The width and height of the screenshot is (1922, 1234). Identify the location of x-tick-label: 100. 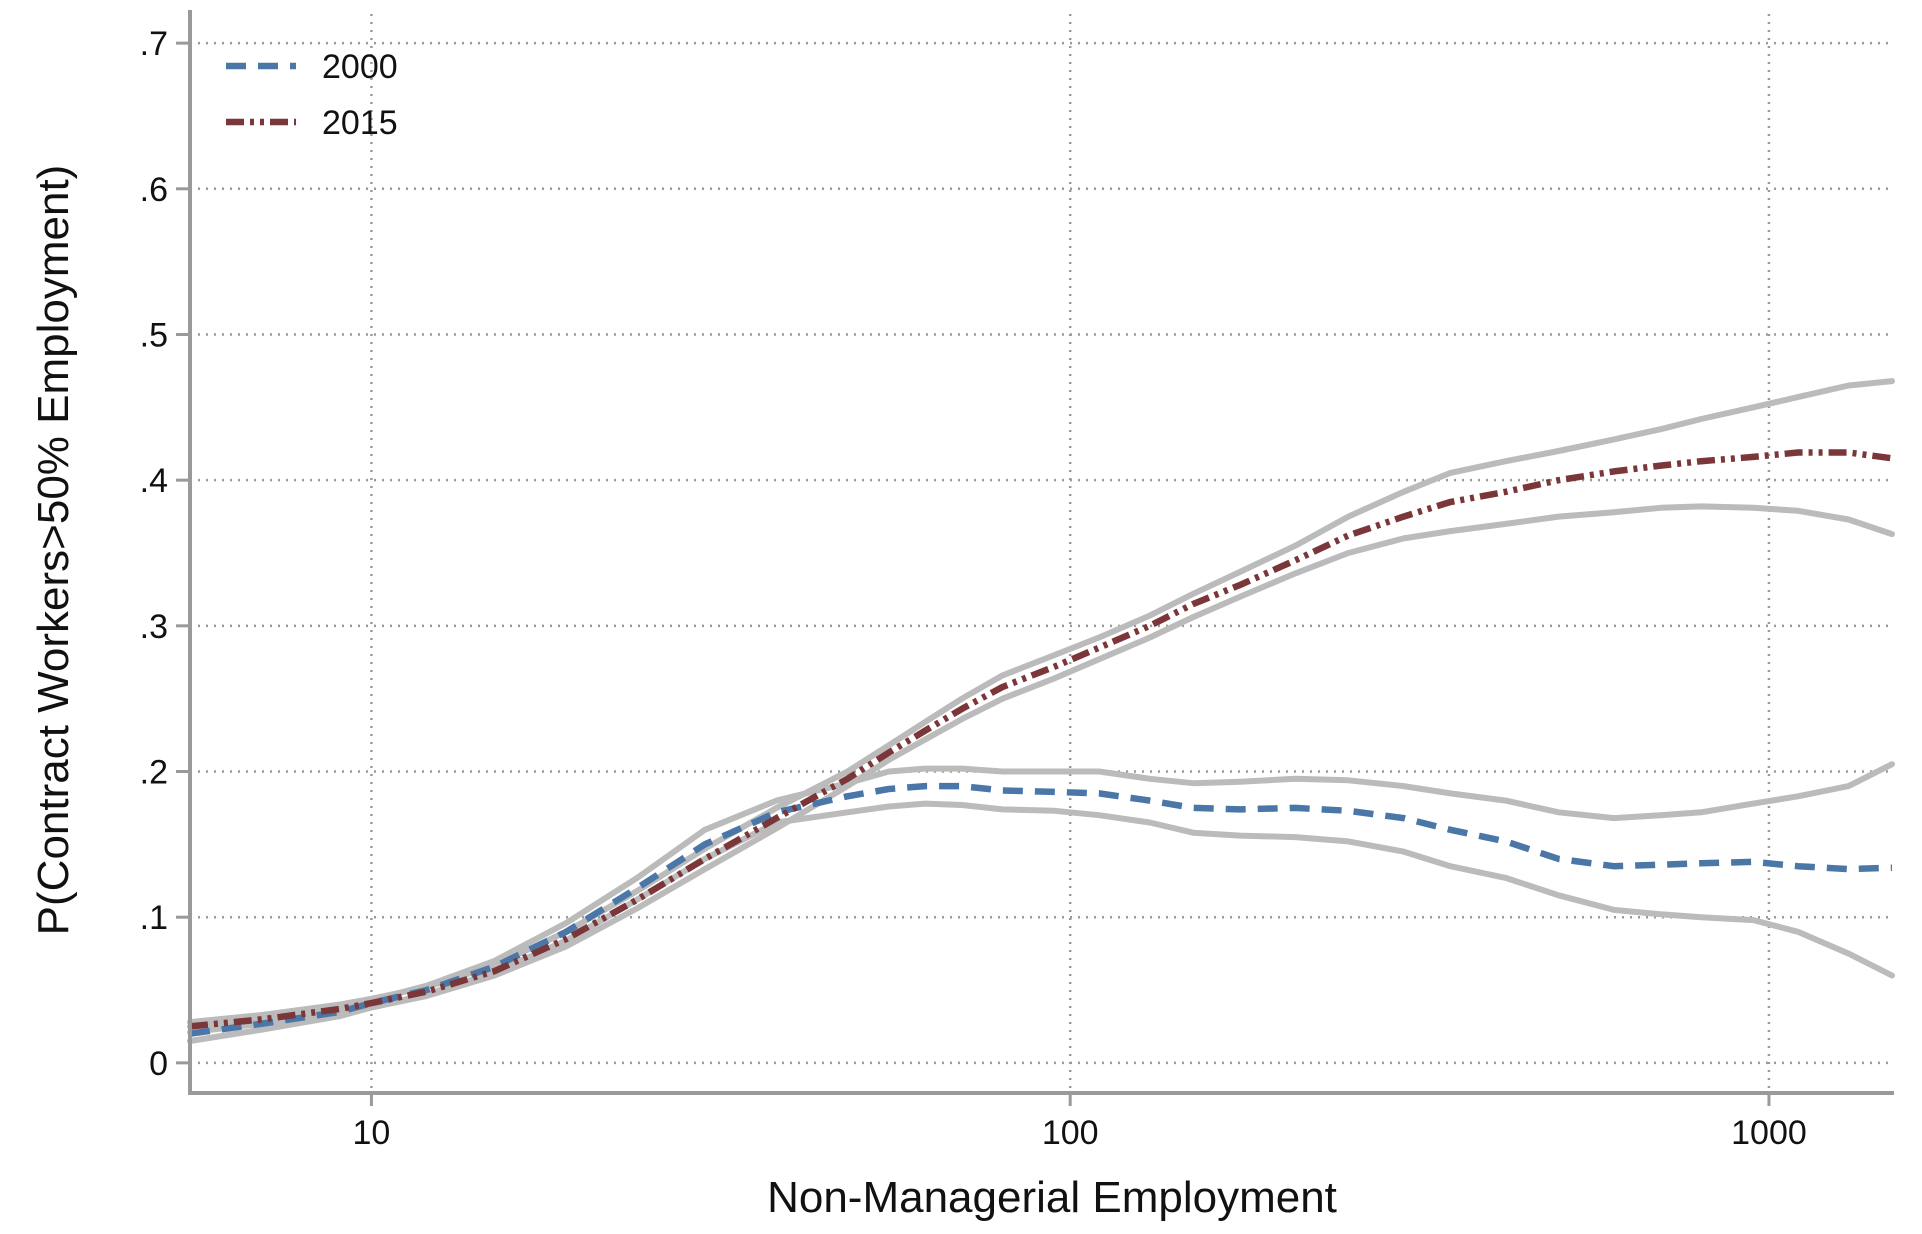
(1070, 1133).